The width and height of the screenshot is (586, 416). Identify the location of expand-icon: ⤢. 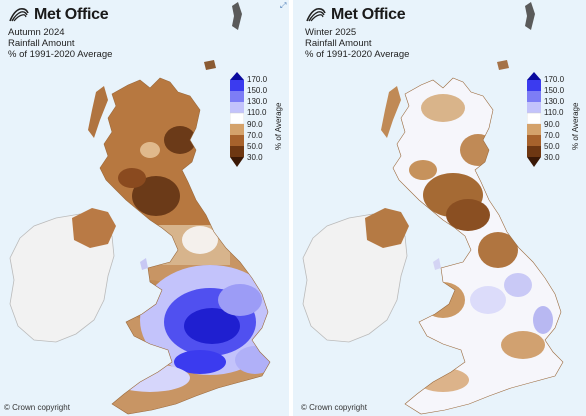
(283, 5).